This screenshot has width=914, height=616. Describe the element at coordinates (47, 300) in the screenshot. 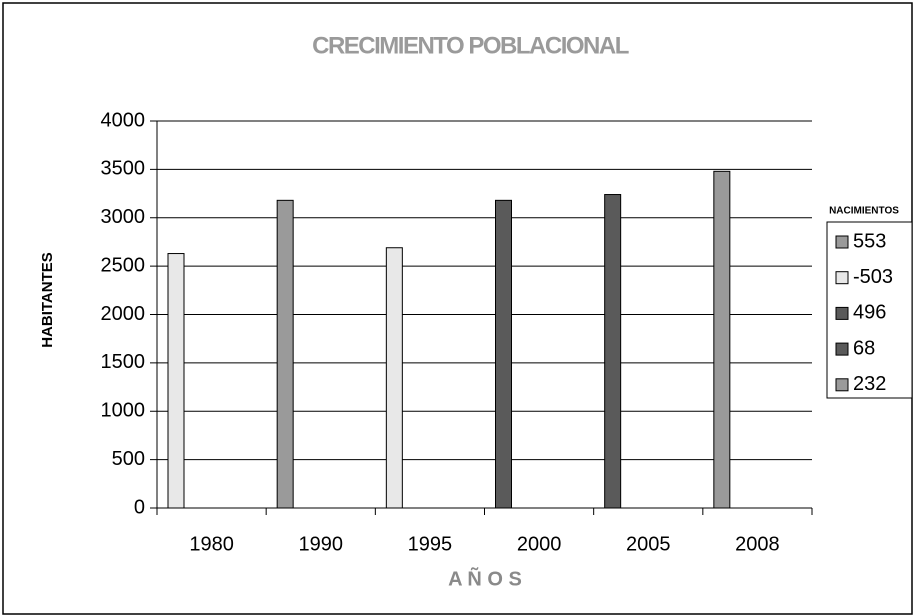

I see `y-axis-label: HABITANTES` at that location.